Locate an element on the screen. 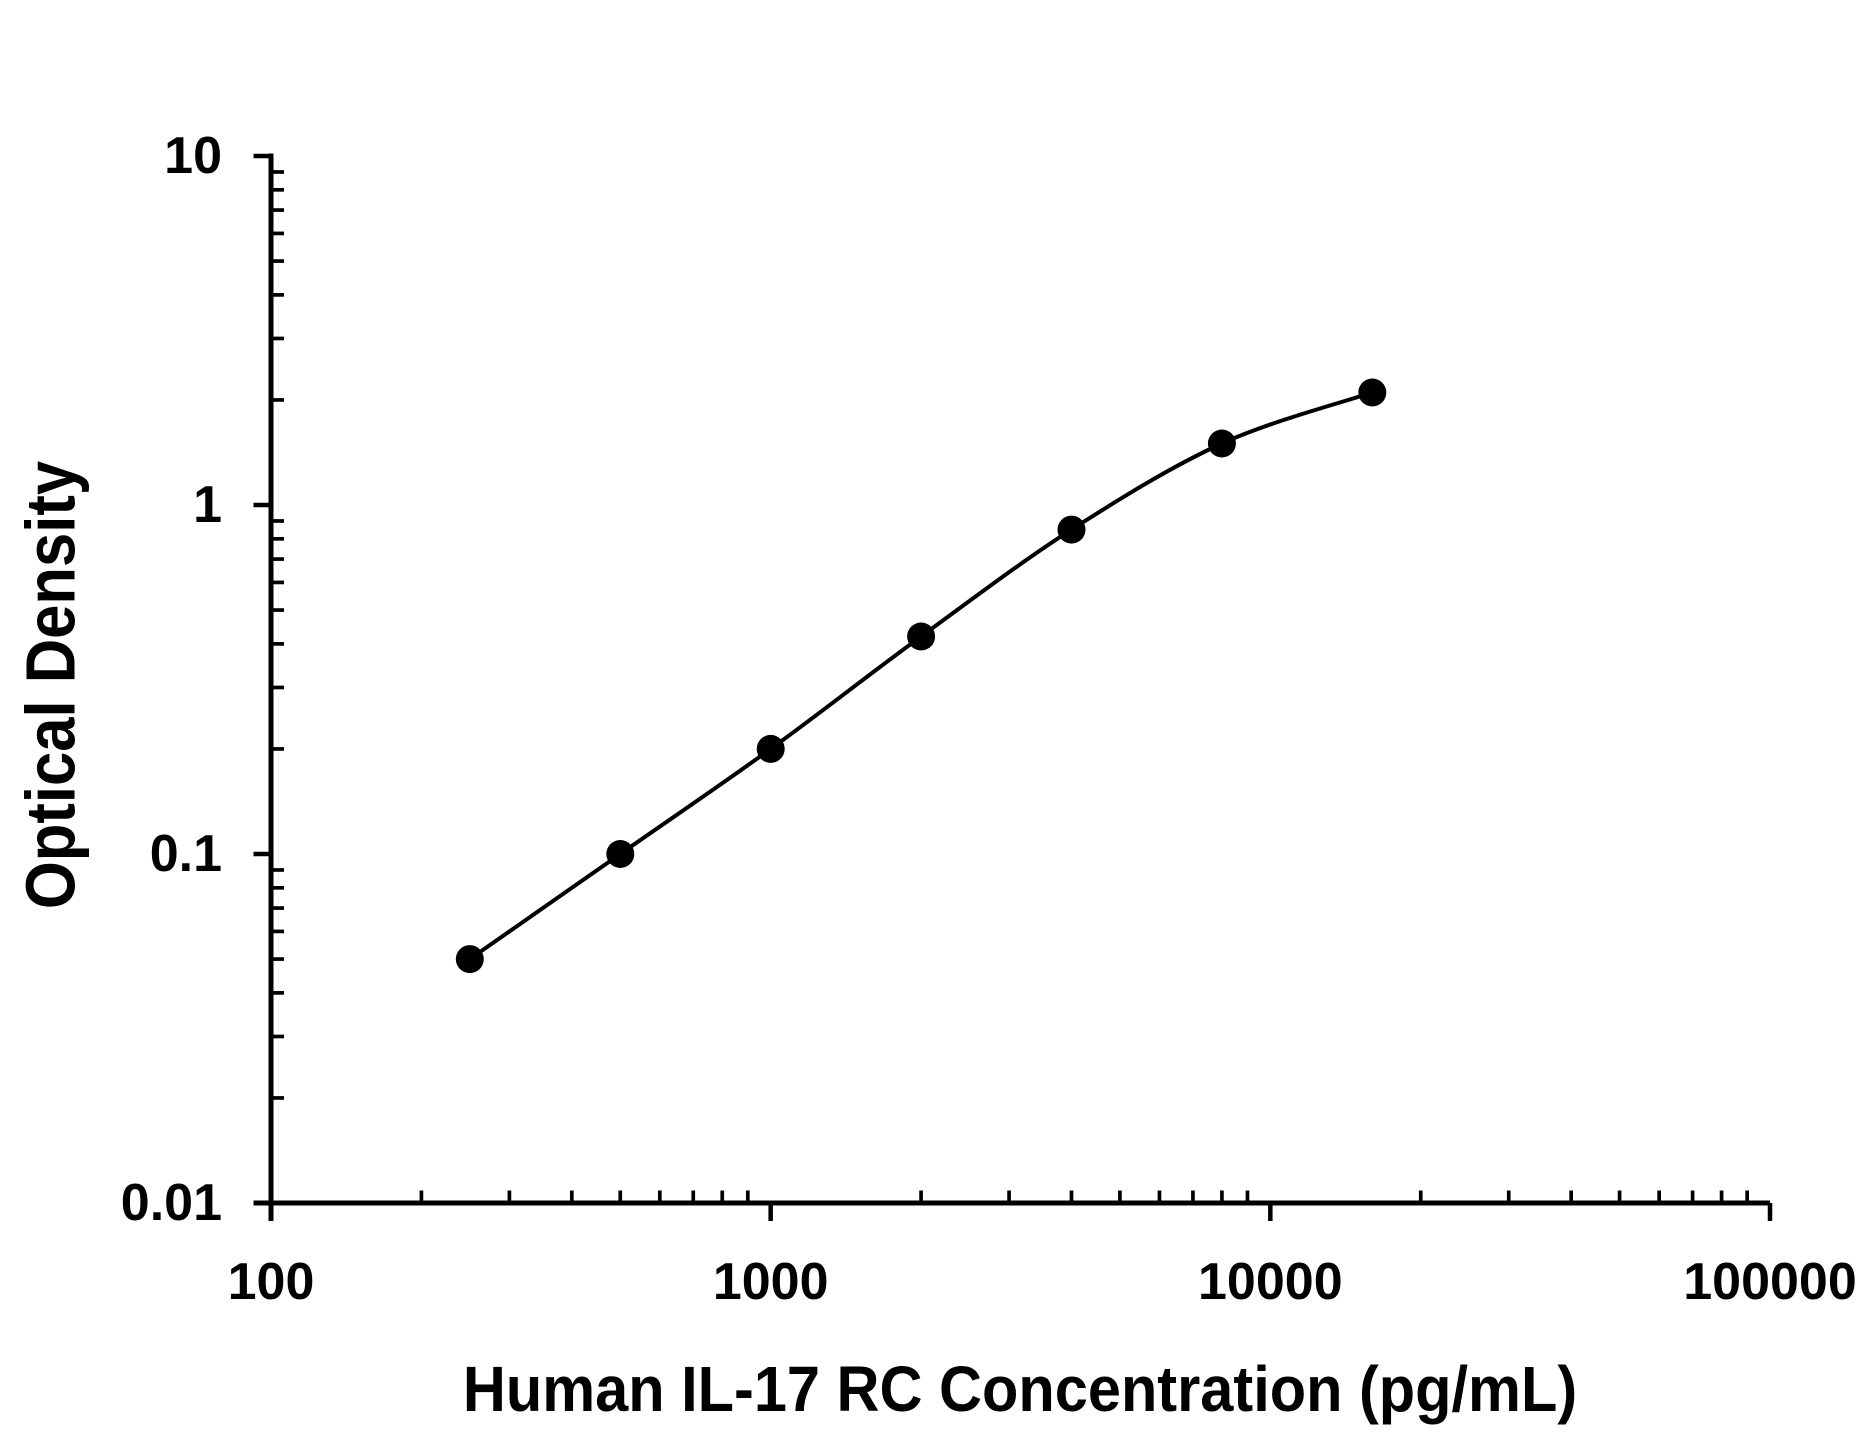  y-tick-label: 0.1 is located at coordinates (186, 854).